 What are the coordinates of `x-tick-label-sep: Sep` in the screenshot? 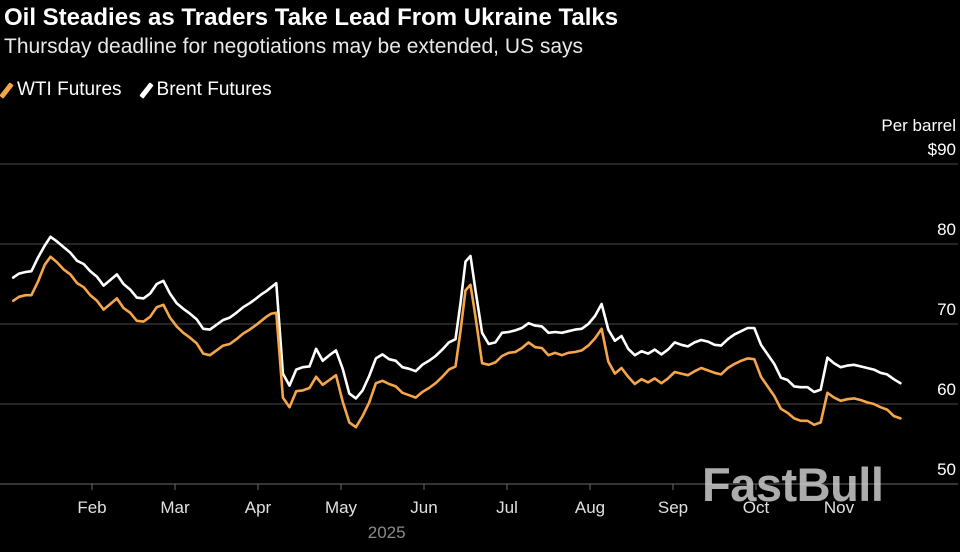 It's located at (673, 507).